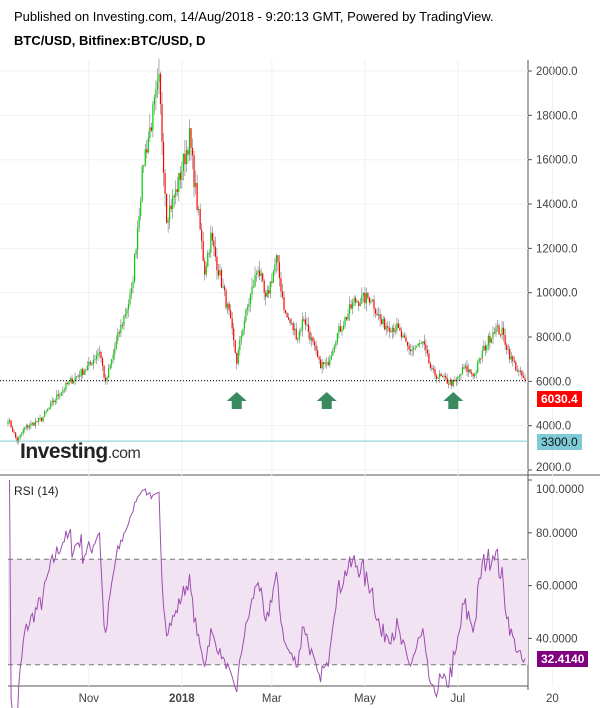 The image size is (600, 708). I want to click on price-tick-label: 20000.0, so click(557, 72).